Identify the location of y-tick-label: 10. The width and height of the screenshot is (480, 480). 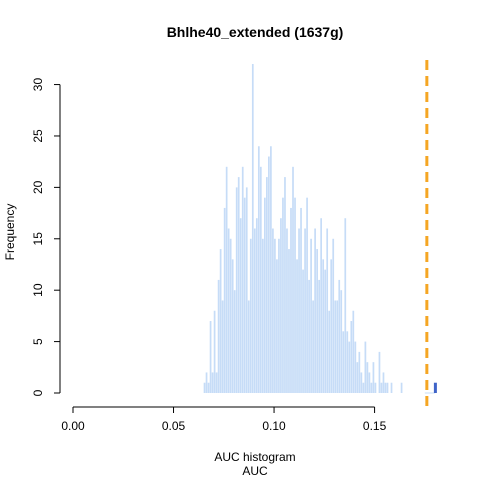
(38, 290).